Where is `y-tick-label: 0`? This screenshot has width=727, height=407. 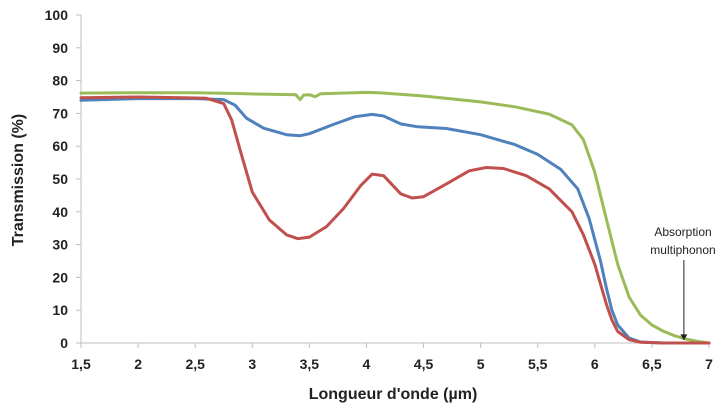
y-tick-label: 0 is located at coordinates (64, 343).